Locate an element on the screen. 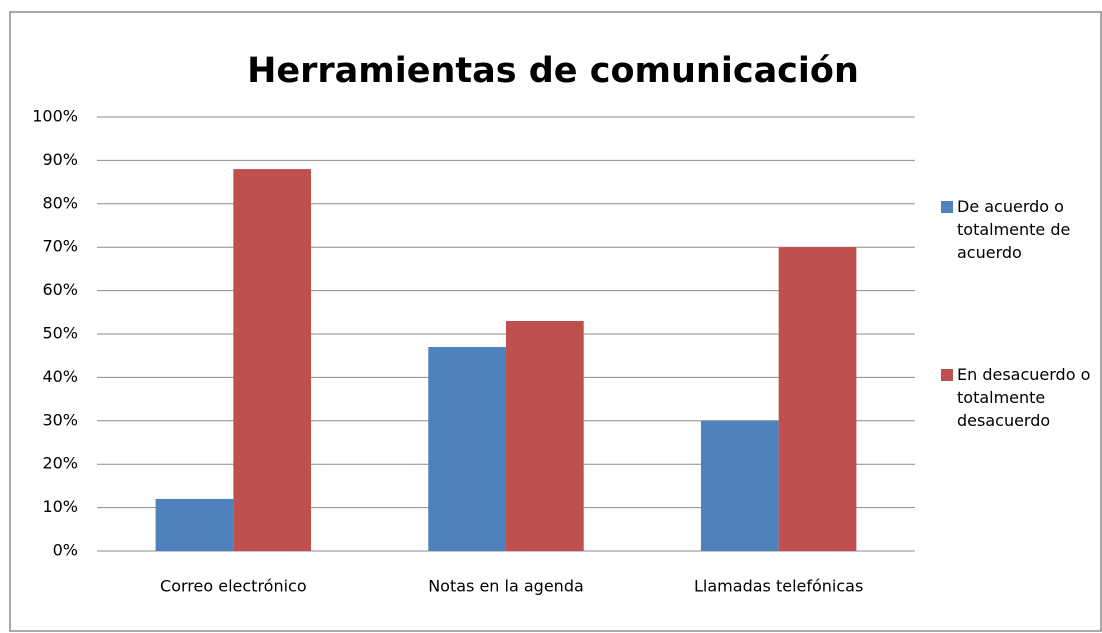 Image resolution: width=1102 pixels, height=633 pixels. x-tick-label: Correo electrónico is located at coordinates (233, 586).